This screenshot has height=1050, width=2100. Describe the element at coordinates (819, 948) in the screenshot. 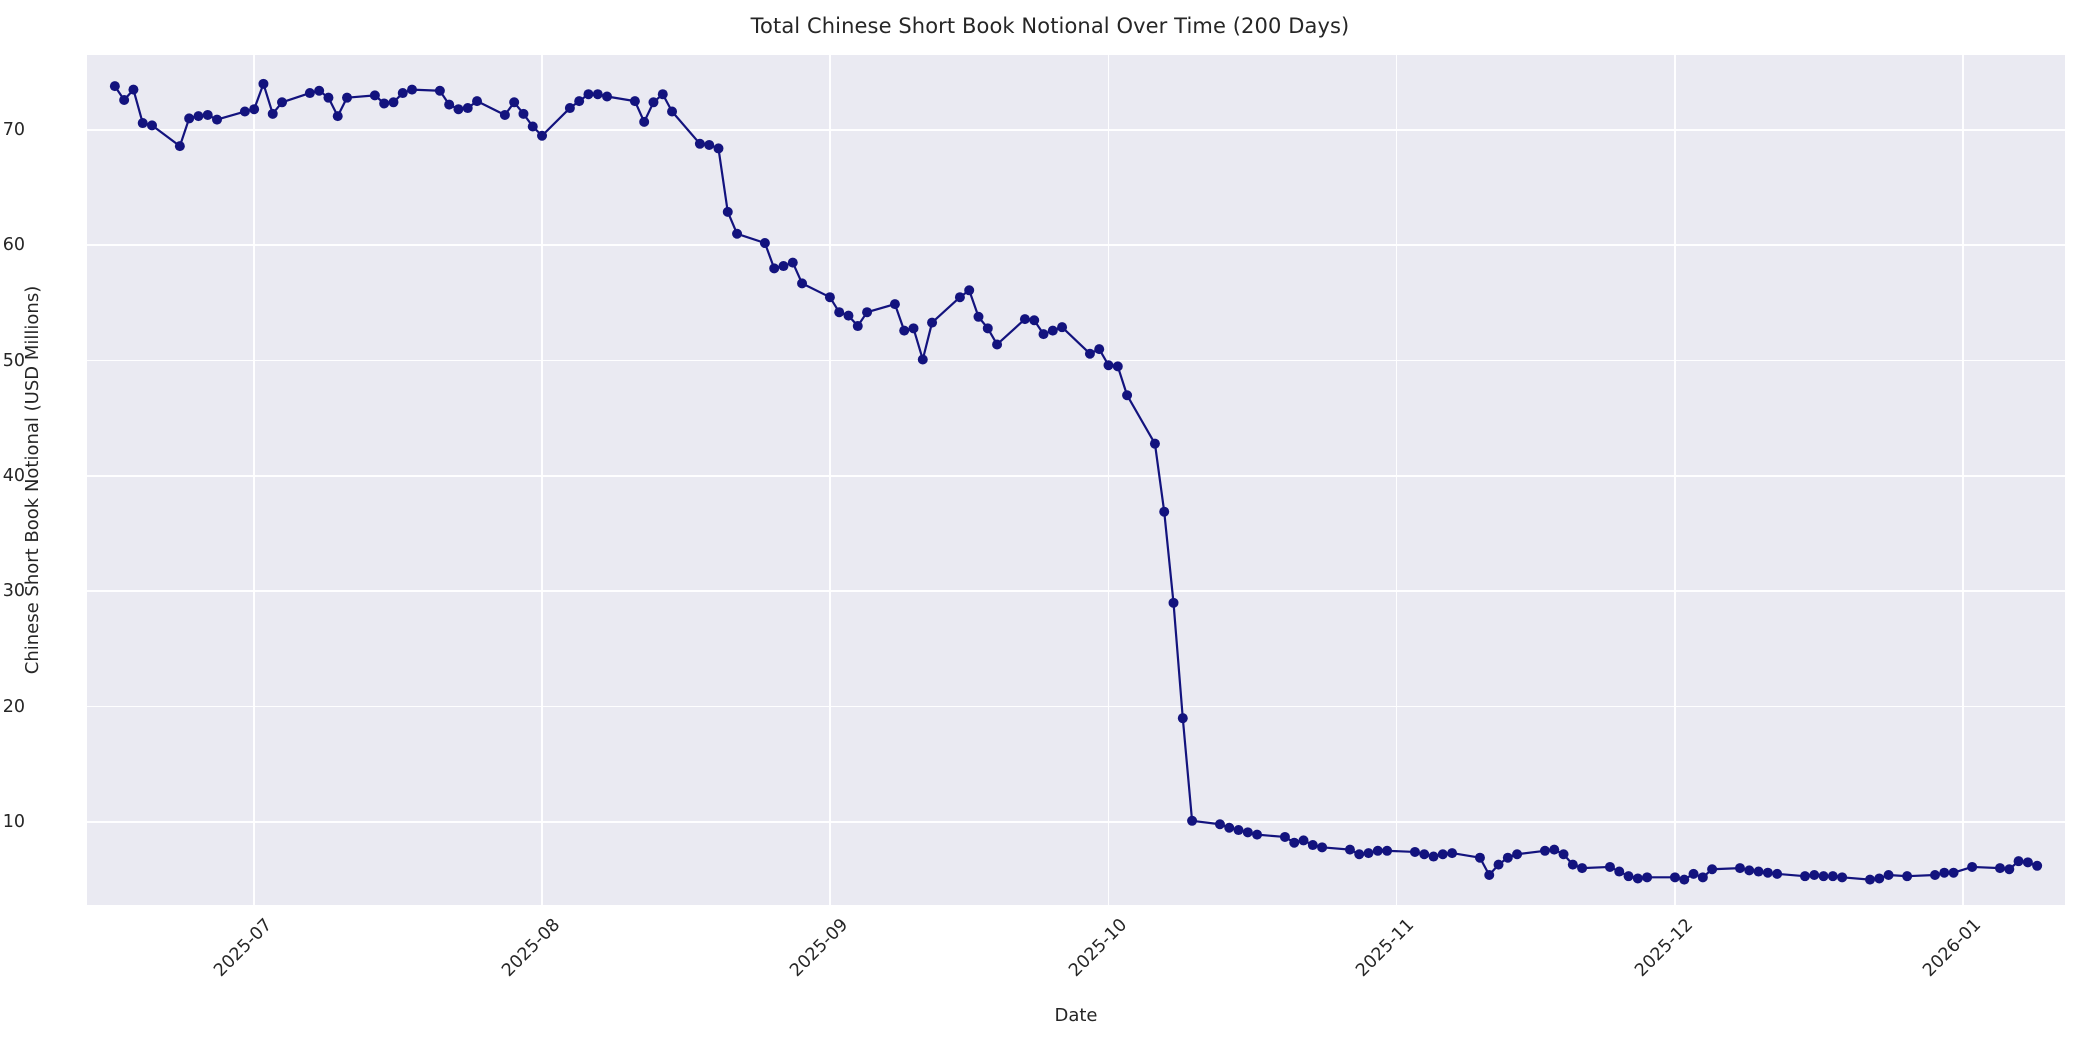

I see `x-axis-tick-label: 2025-09` at that location.